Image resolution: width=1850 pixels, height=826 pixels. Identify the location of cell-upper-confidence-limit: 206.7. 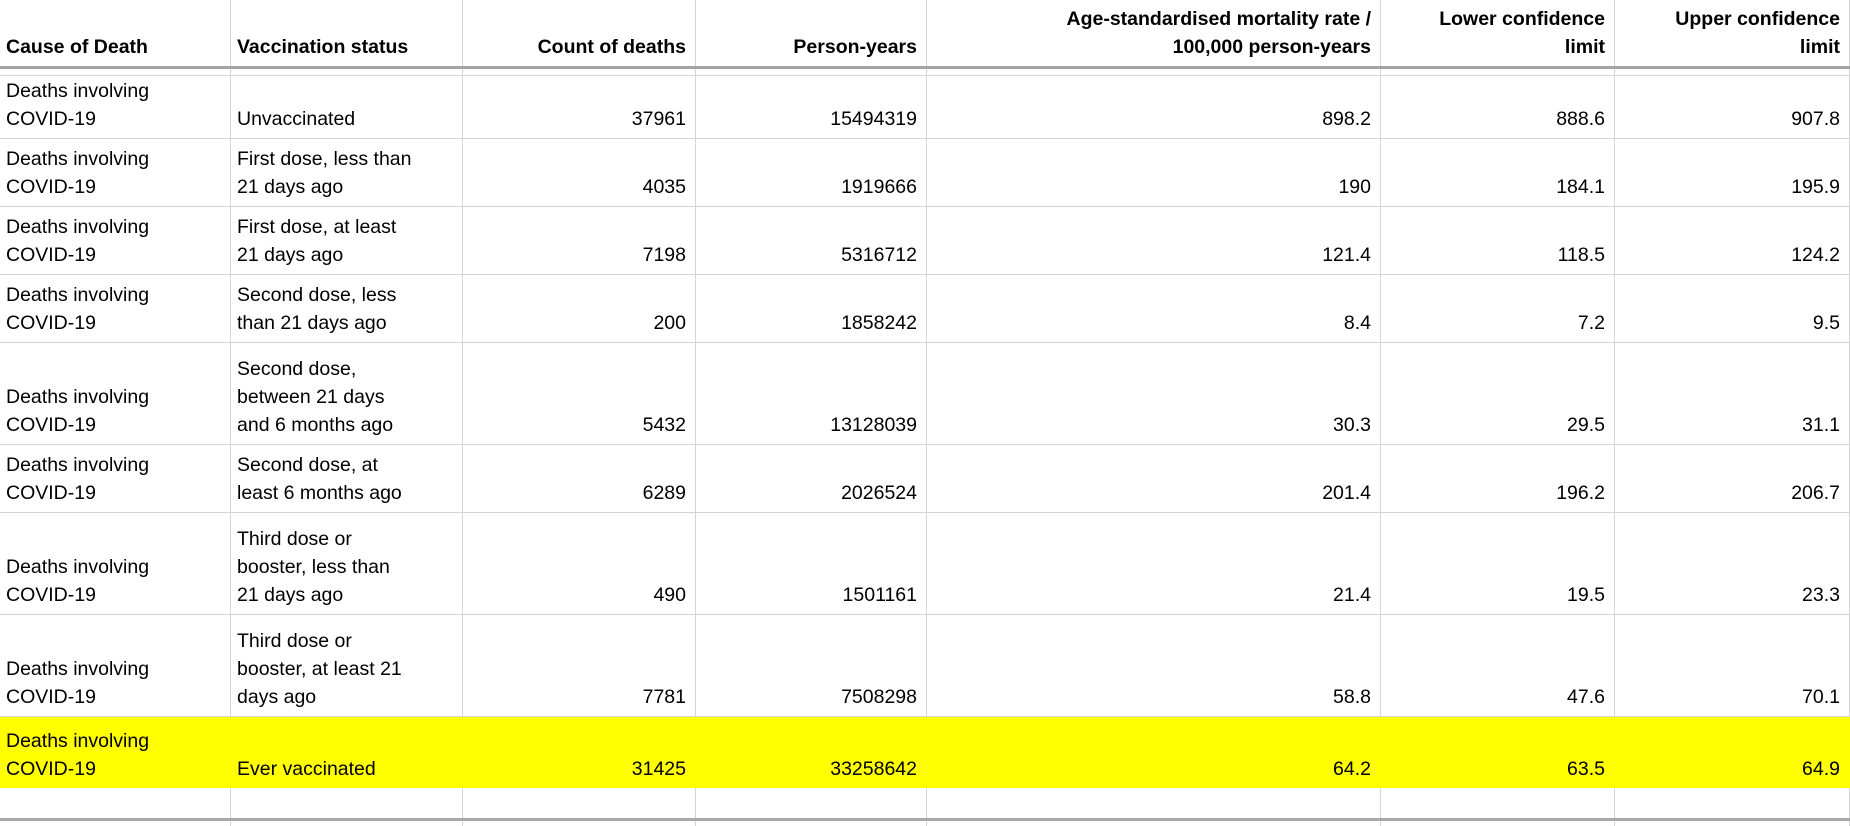
(1732, 478).